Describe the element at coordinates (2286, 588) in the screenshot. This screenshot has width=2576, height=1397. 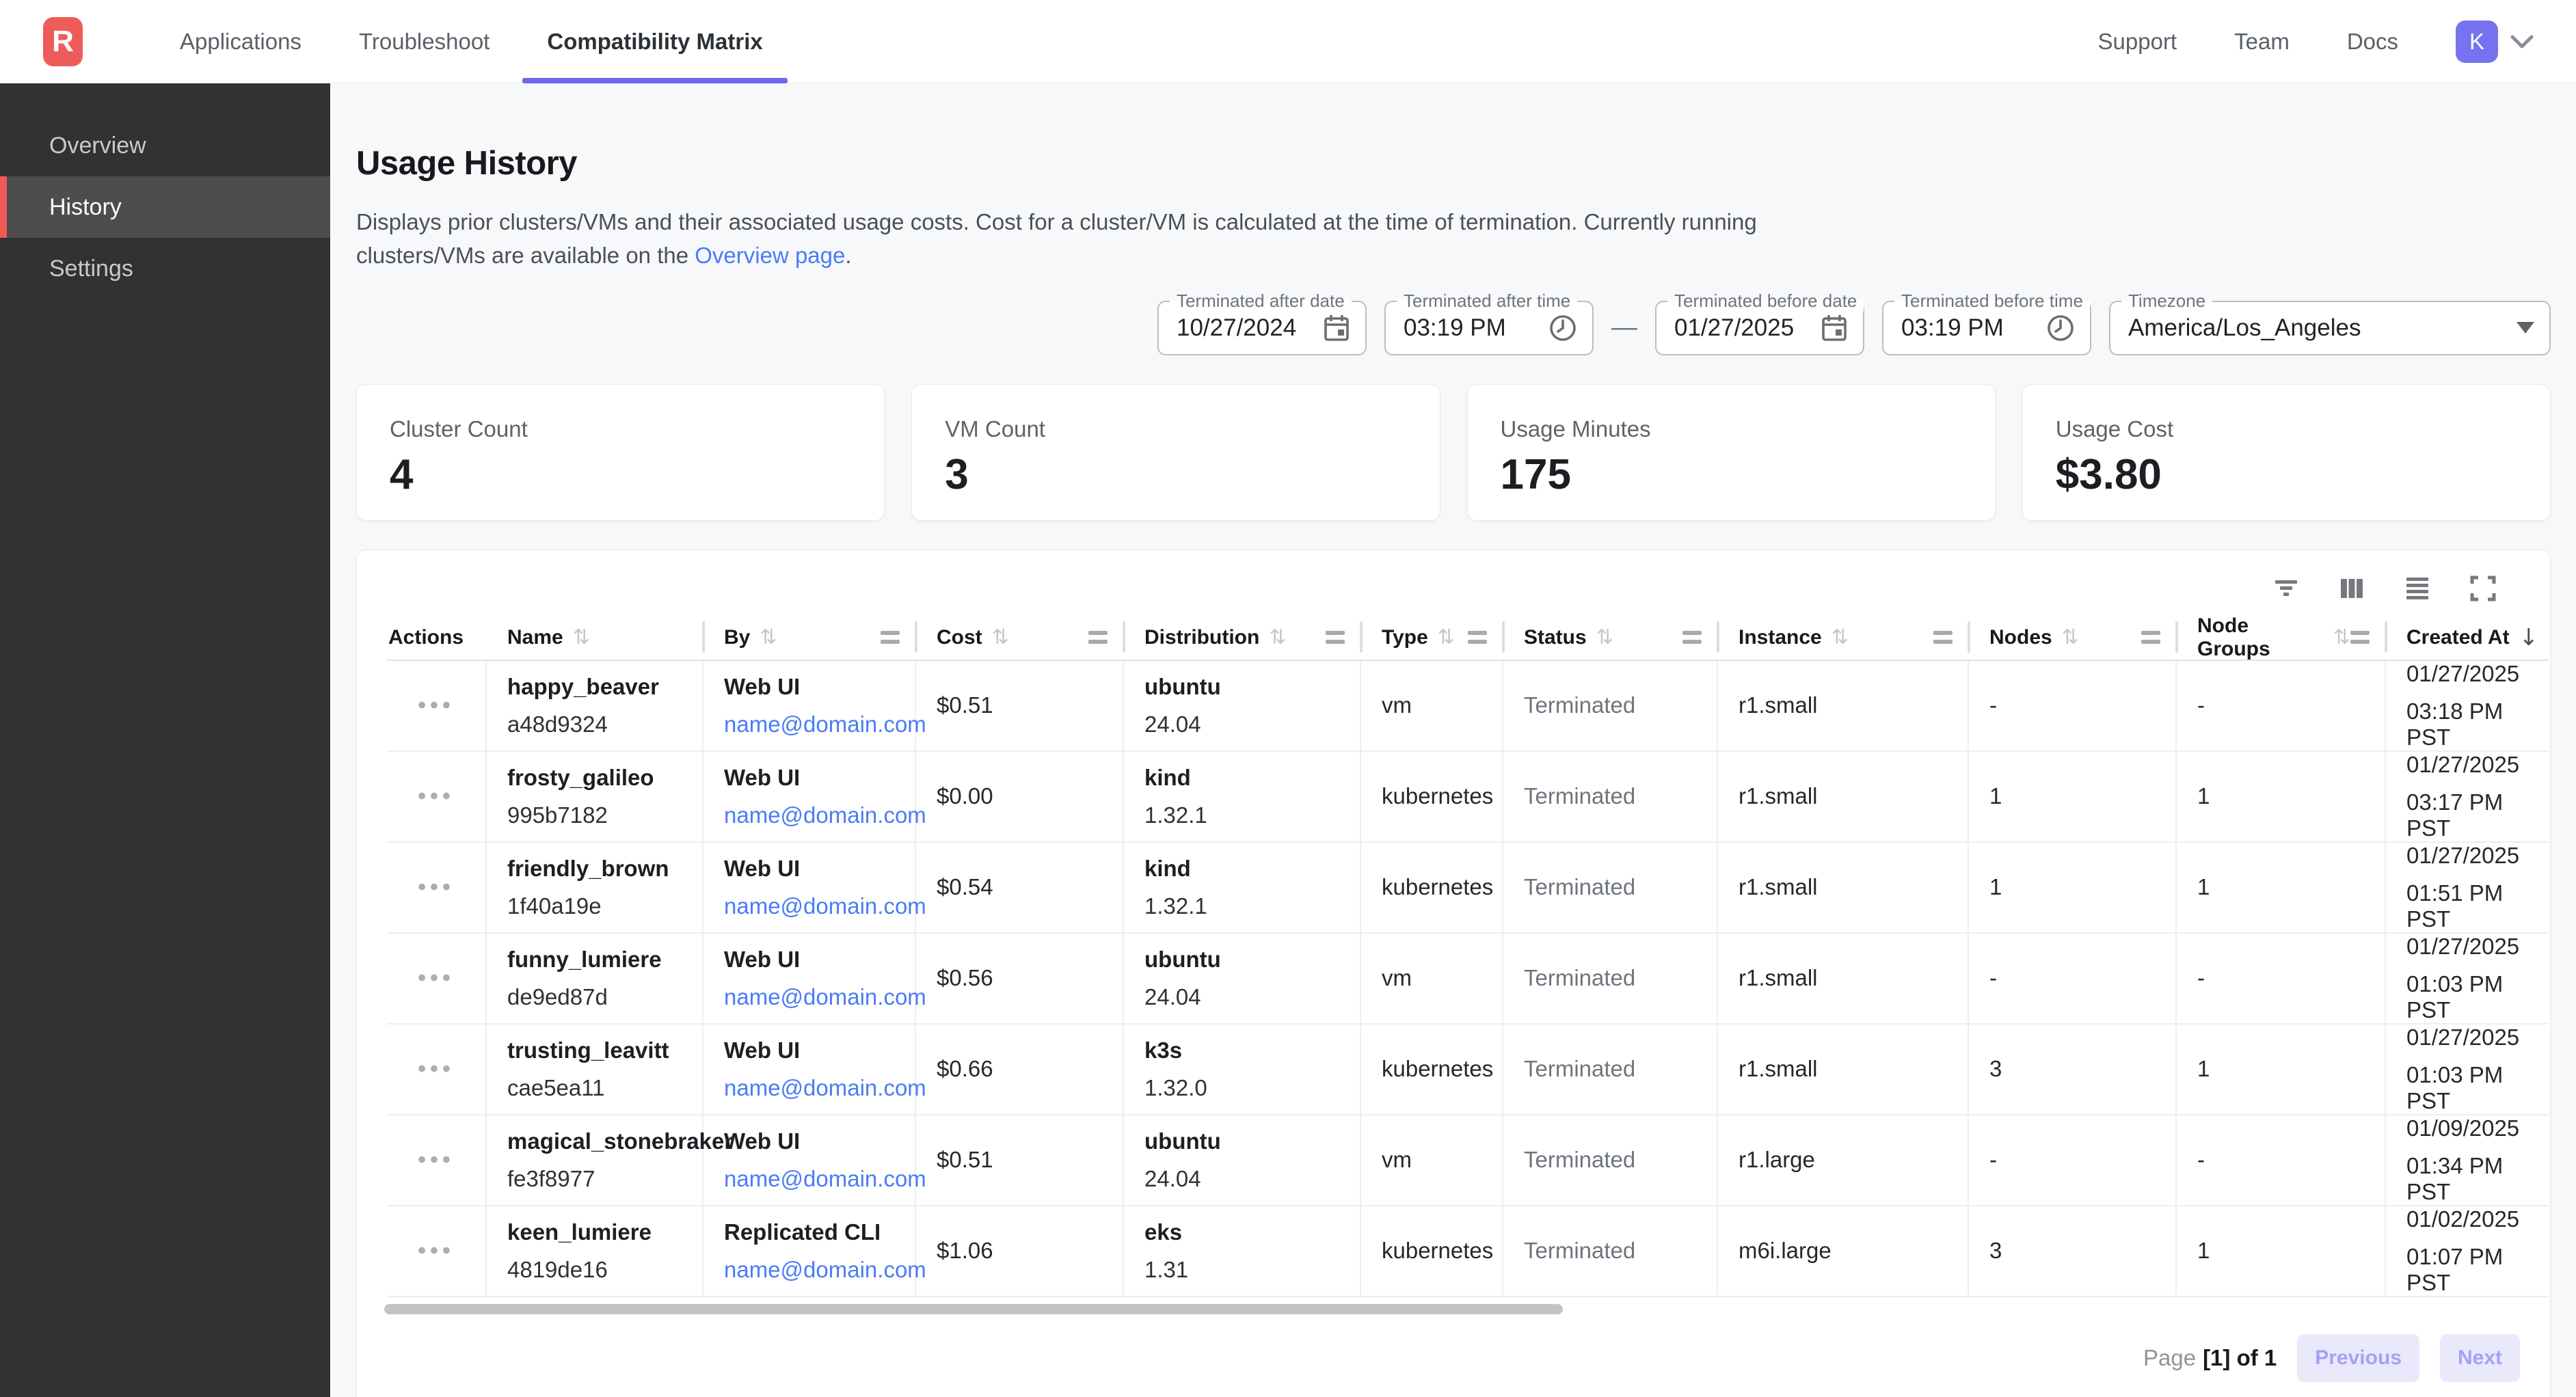
I see `filter-icon` at that location.